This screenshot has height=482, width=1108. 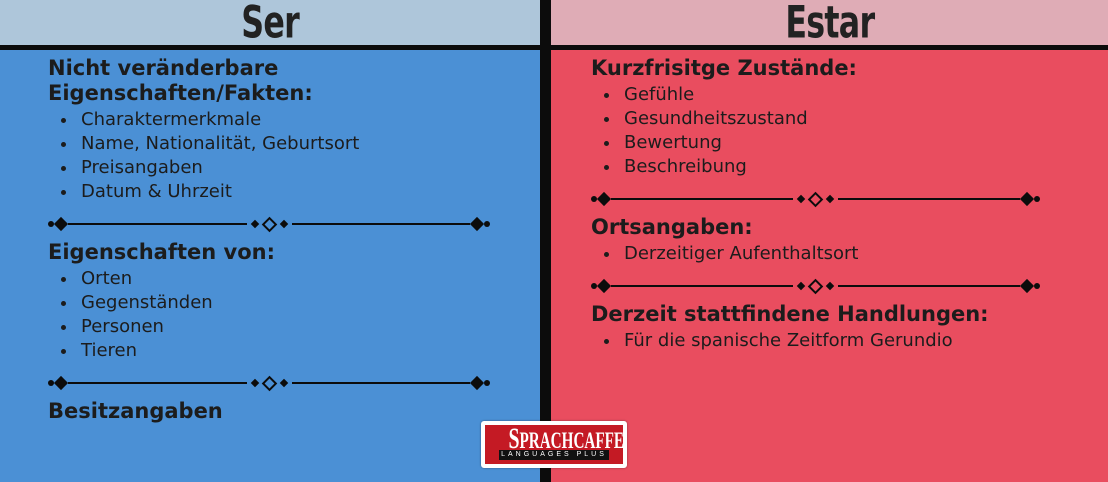 I want to click on estar-actions-list: Für die spanische Zeitform Gerundio, so click(x=815, y=341).